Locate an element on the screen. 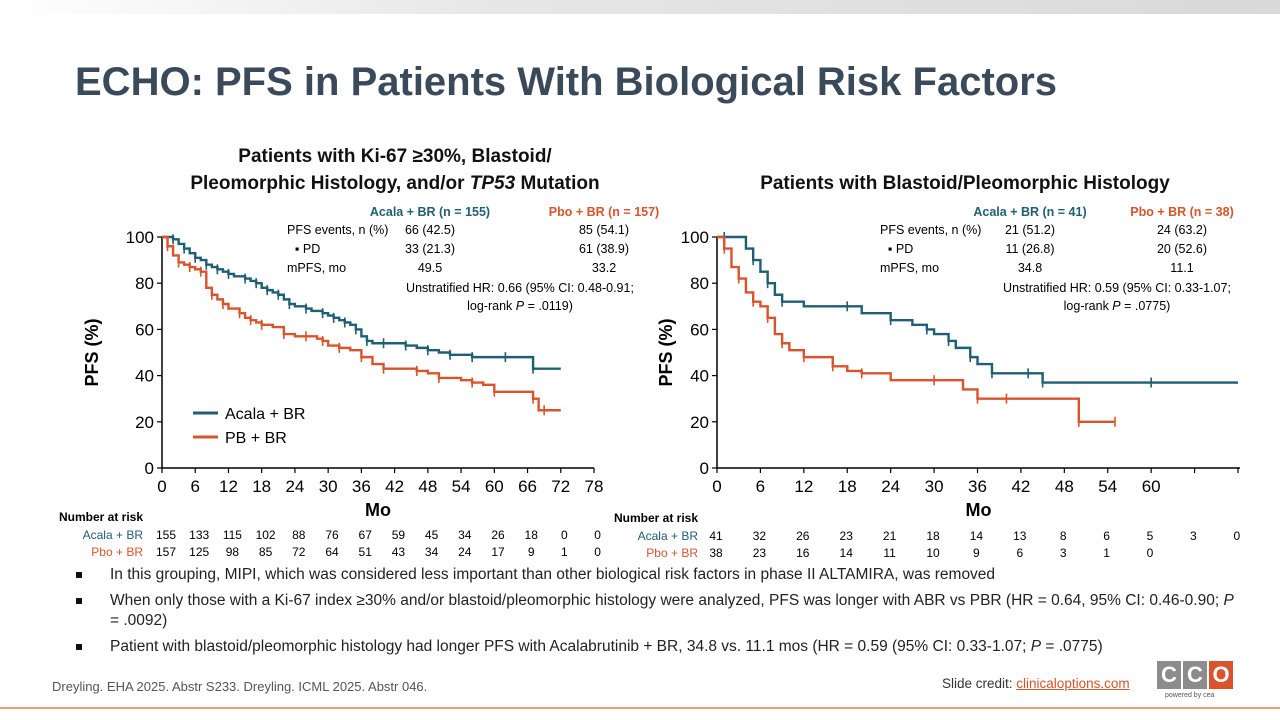  risk-count: 115 is located at coordinates (232, 535).